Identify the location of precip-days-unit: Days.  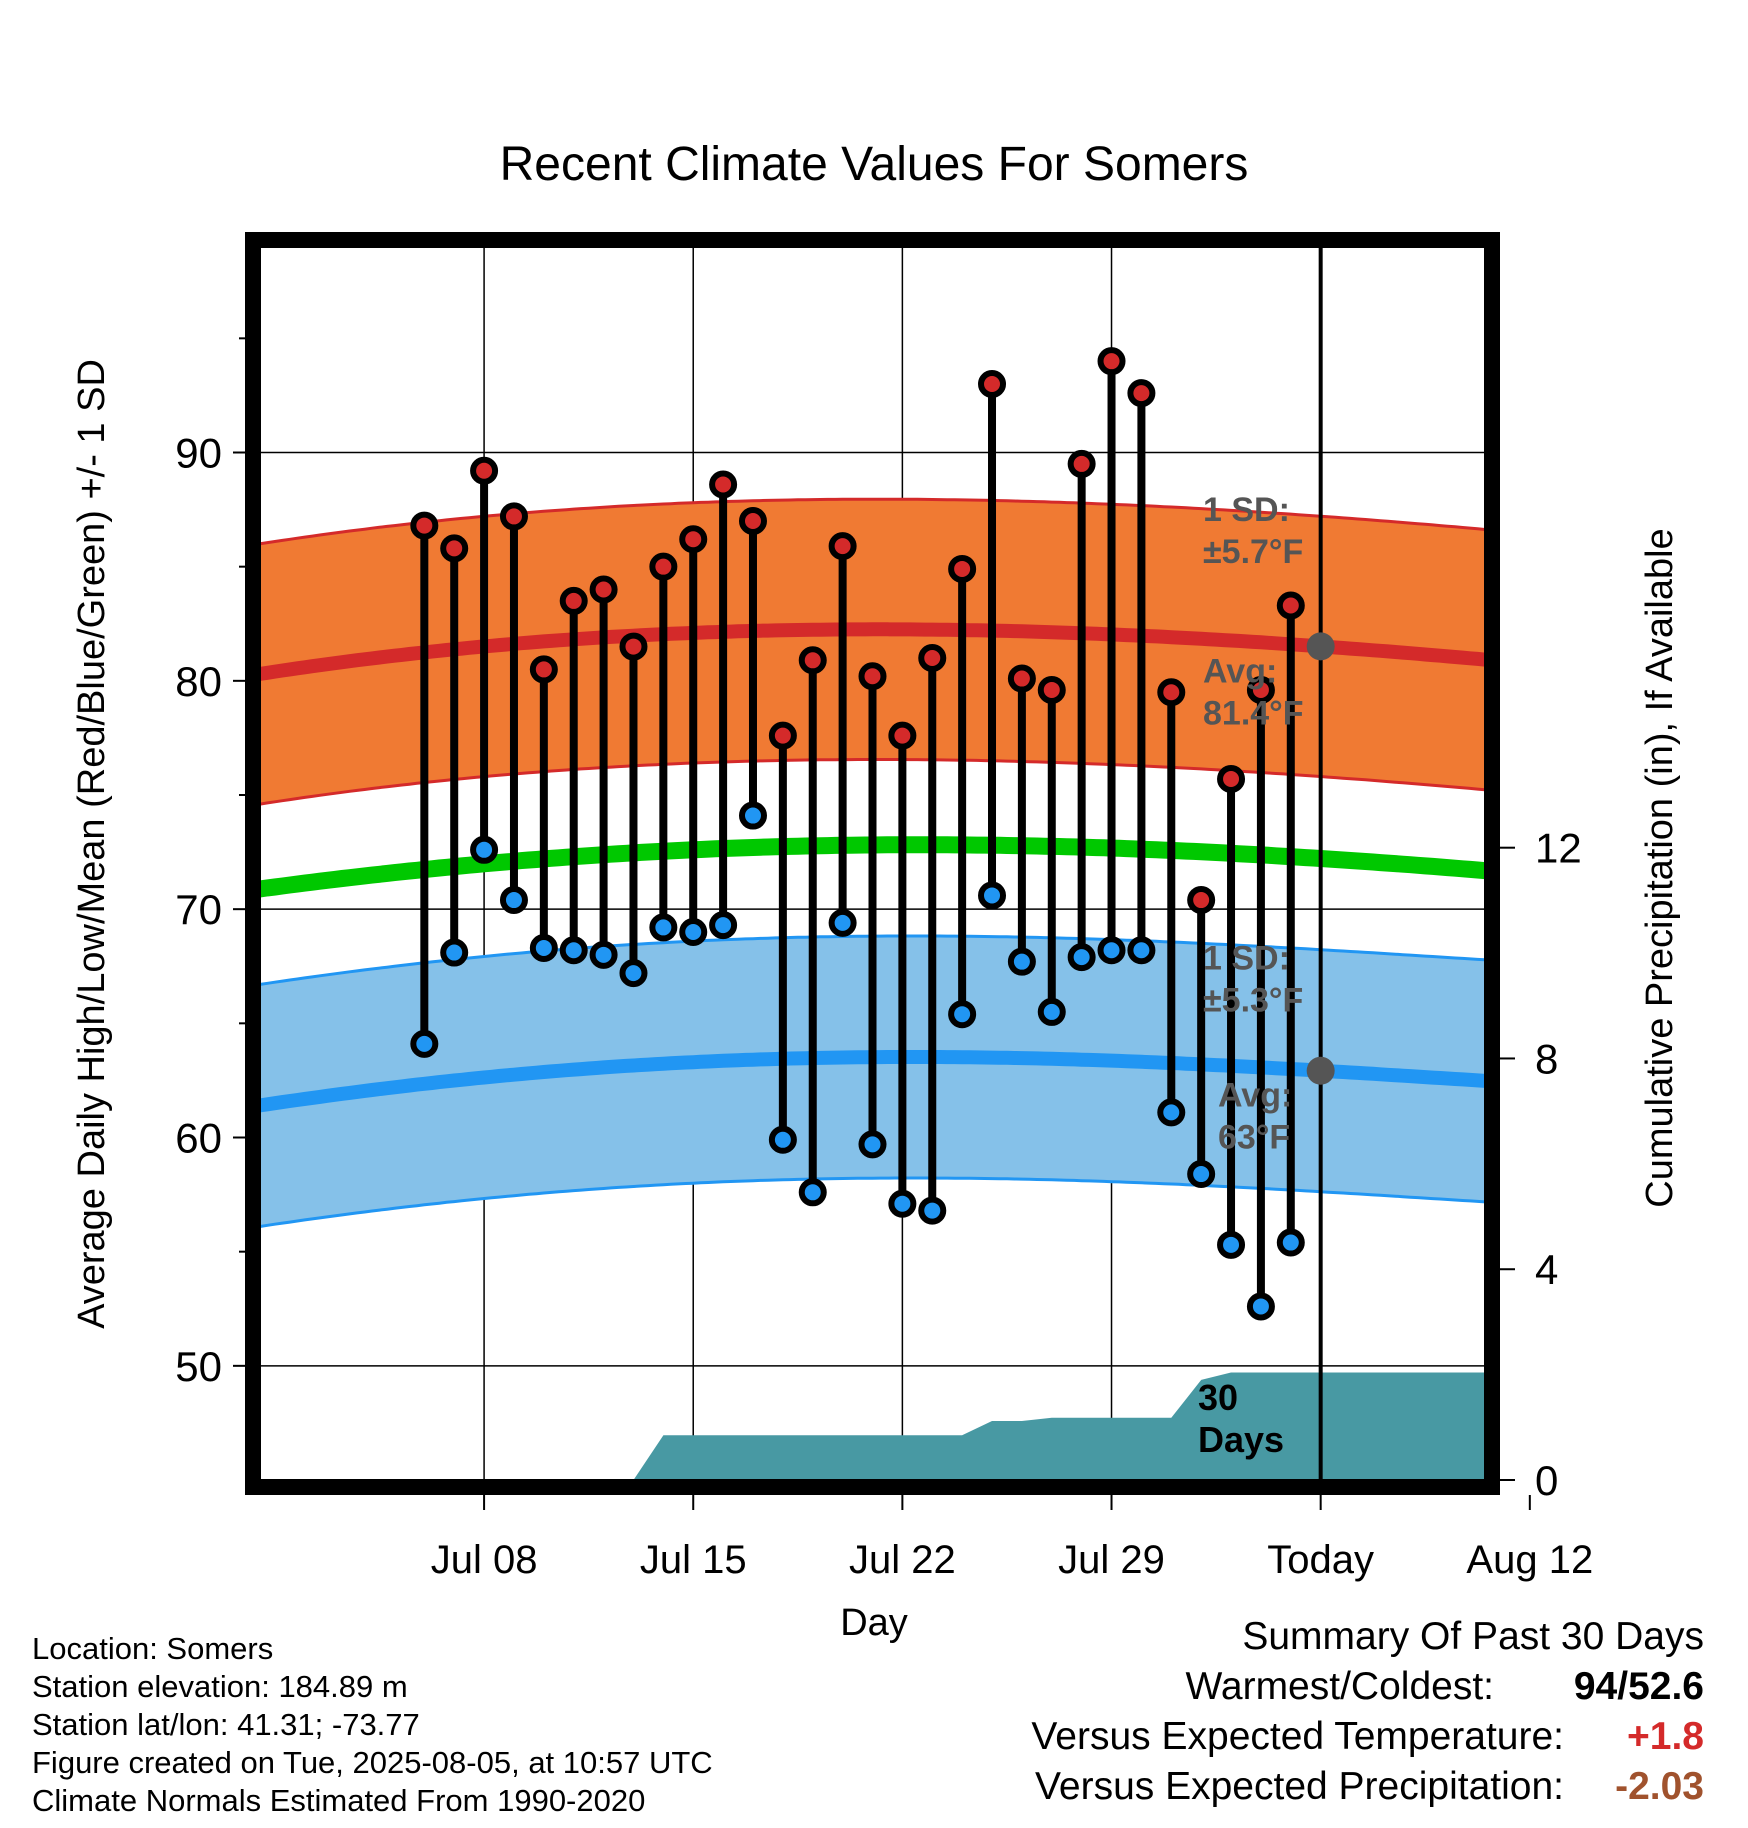
(1241, 1439).